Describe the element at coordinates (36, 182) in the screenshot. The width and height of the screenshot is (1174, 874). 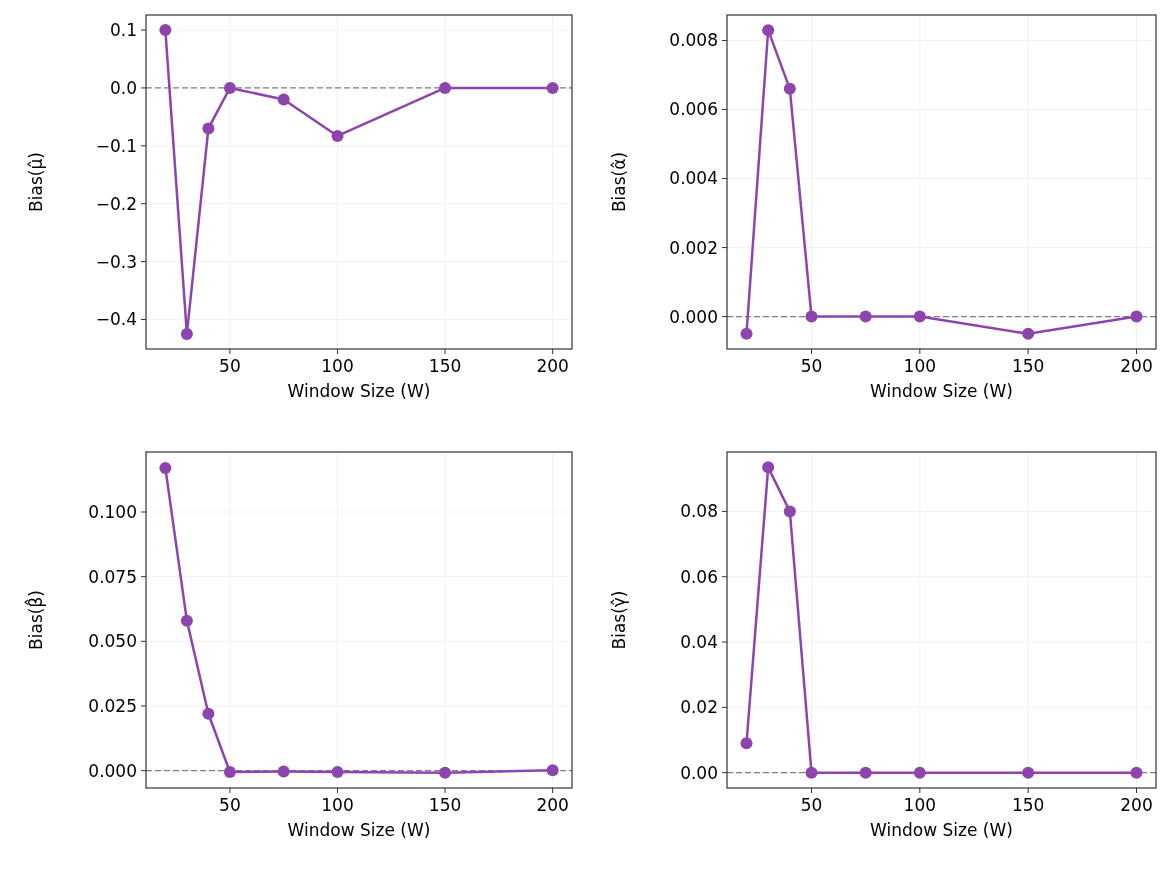
I see `y-axis-title: Bias(μ̂)` at that location.